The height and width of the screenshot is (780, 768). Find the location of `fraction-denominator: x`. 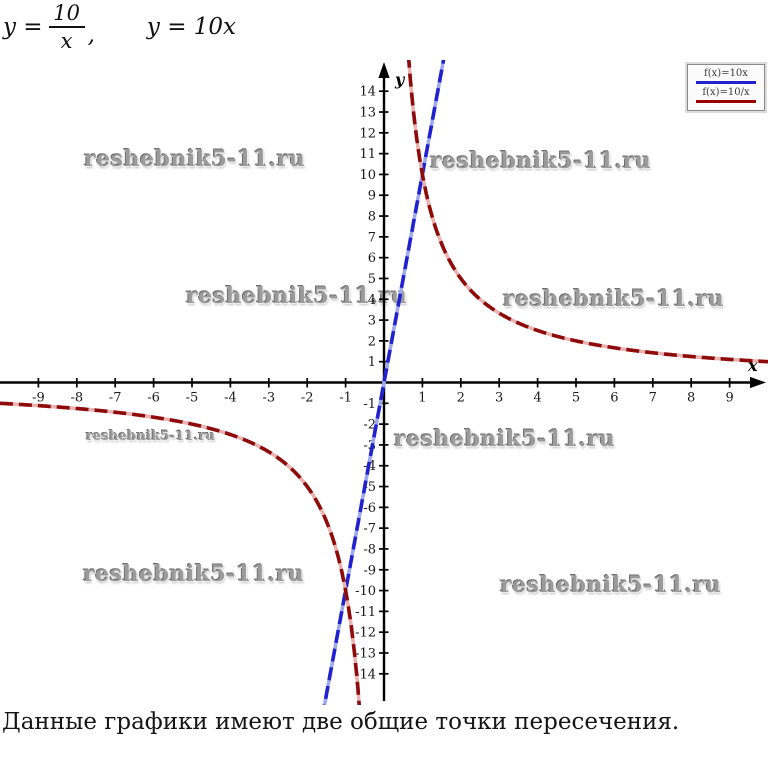

fraction-denominator: x is located at coordinates (66, 41).